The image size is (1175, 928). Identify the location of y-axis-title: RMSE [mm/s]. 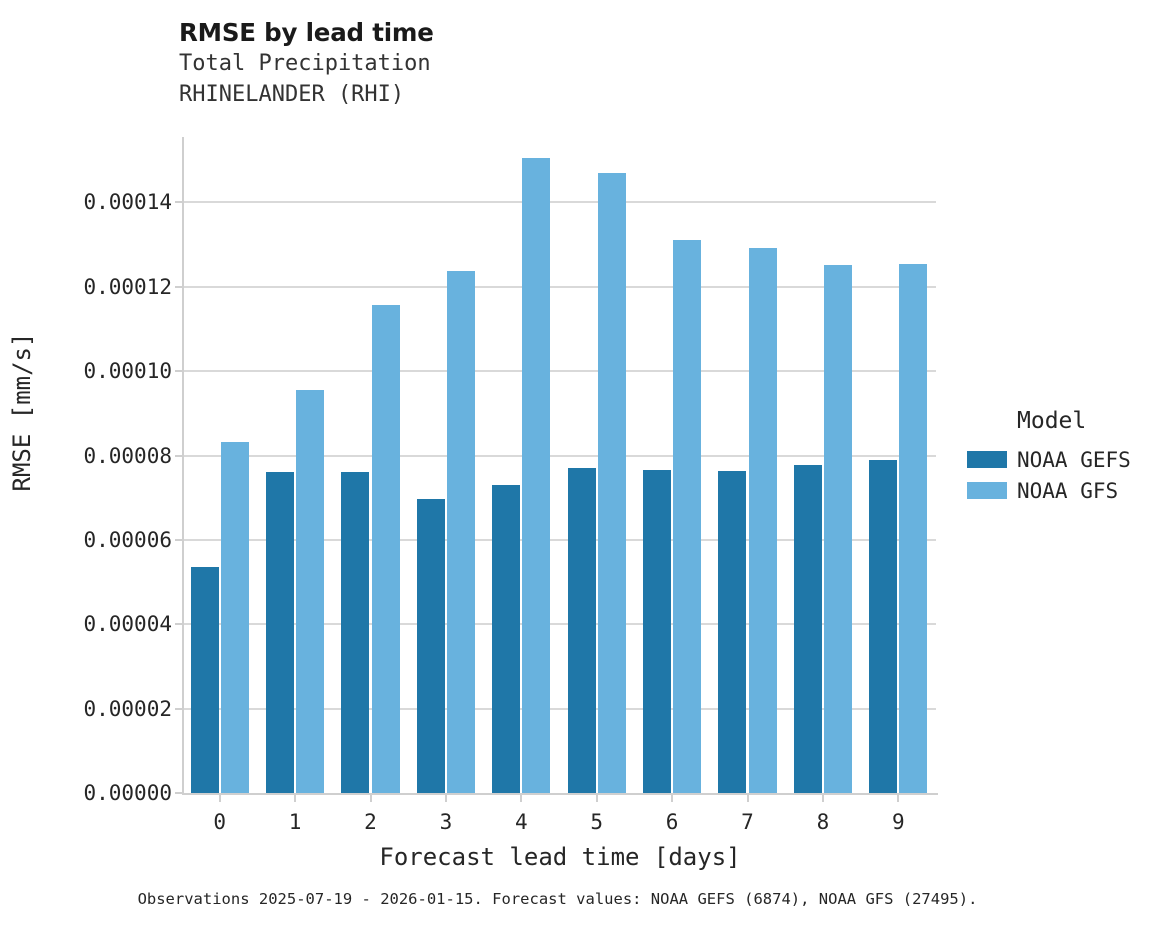
(22, 412).